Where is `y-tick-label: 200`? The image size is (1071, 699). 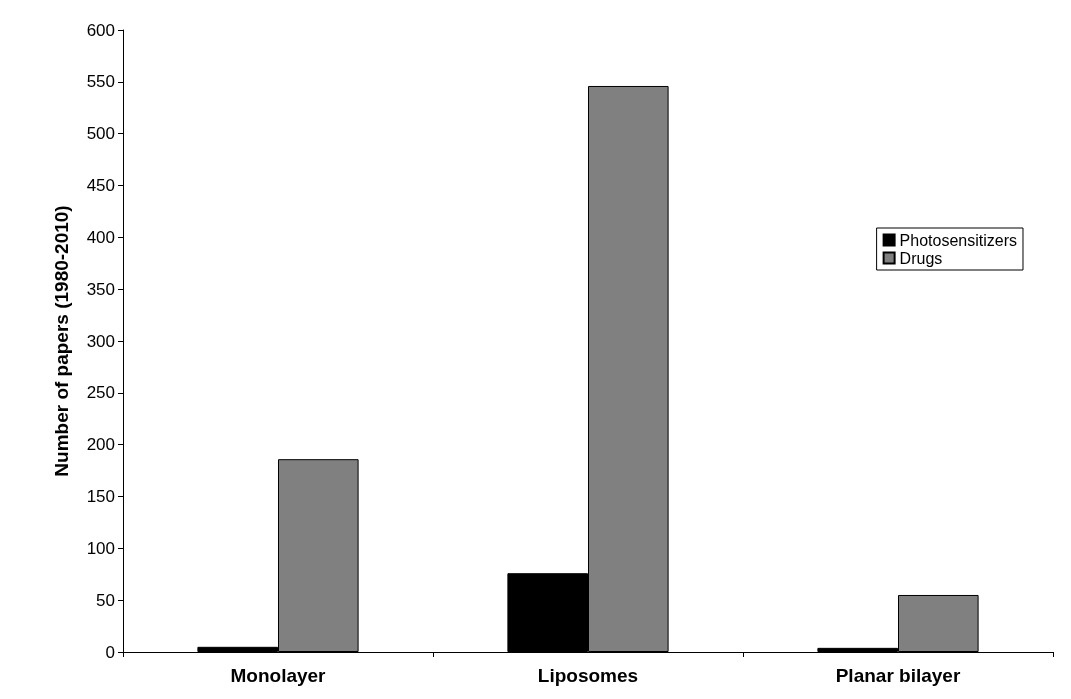 y-tick-label: 200 is located at coordinates (100, 445).